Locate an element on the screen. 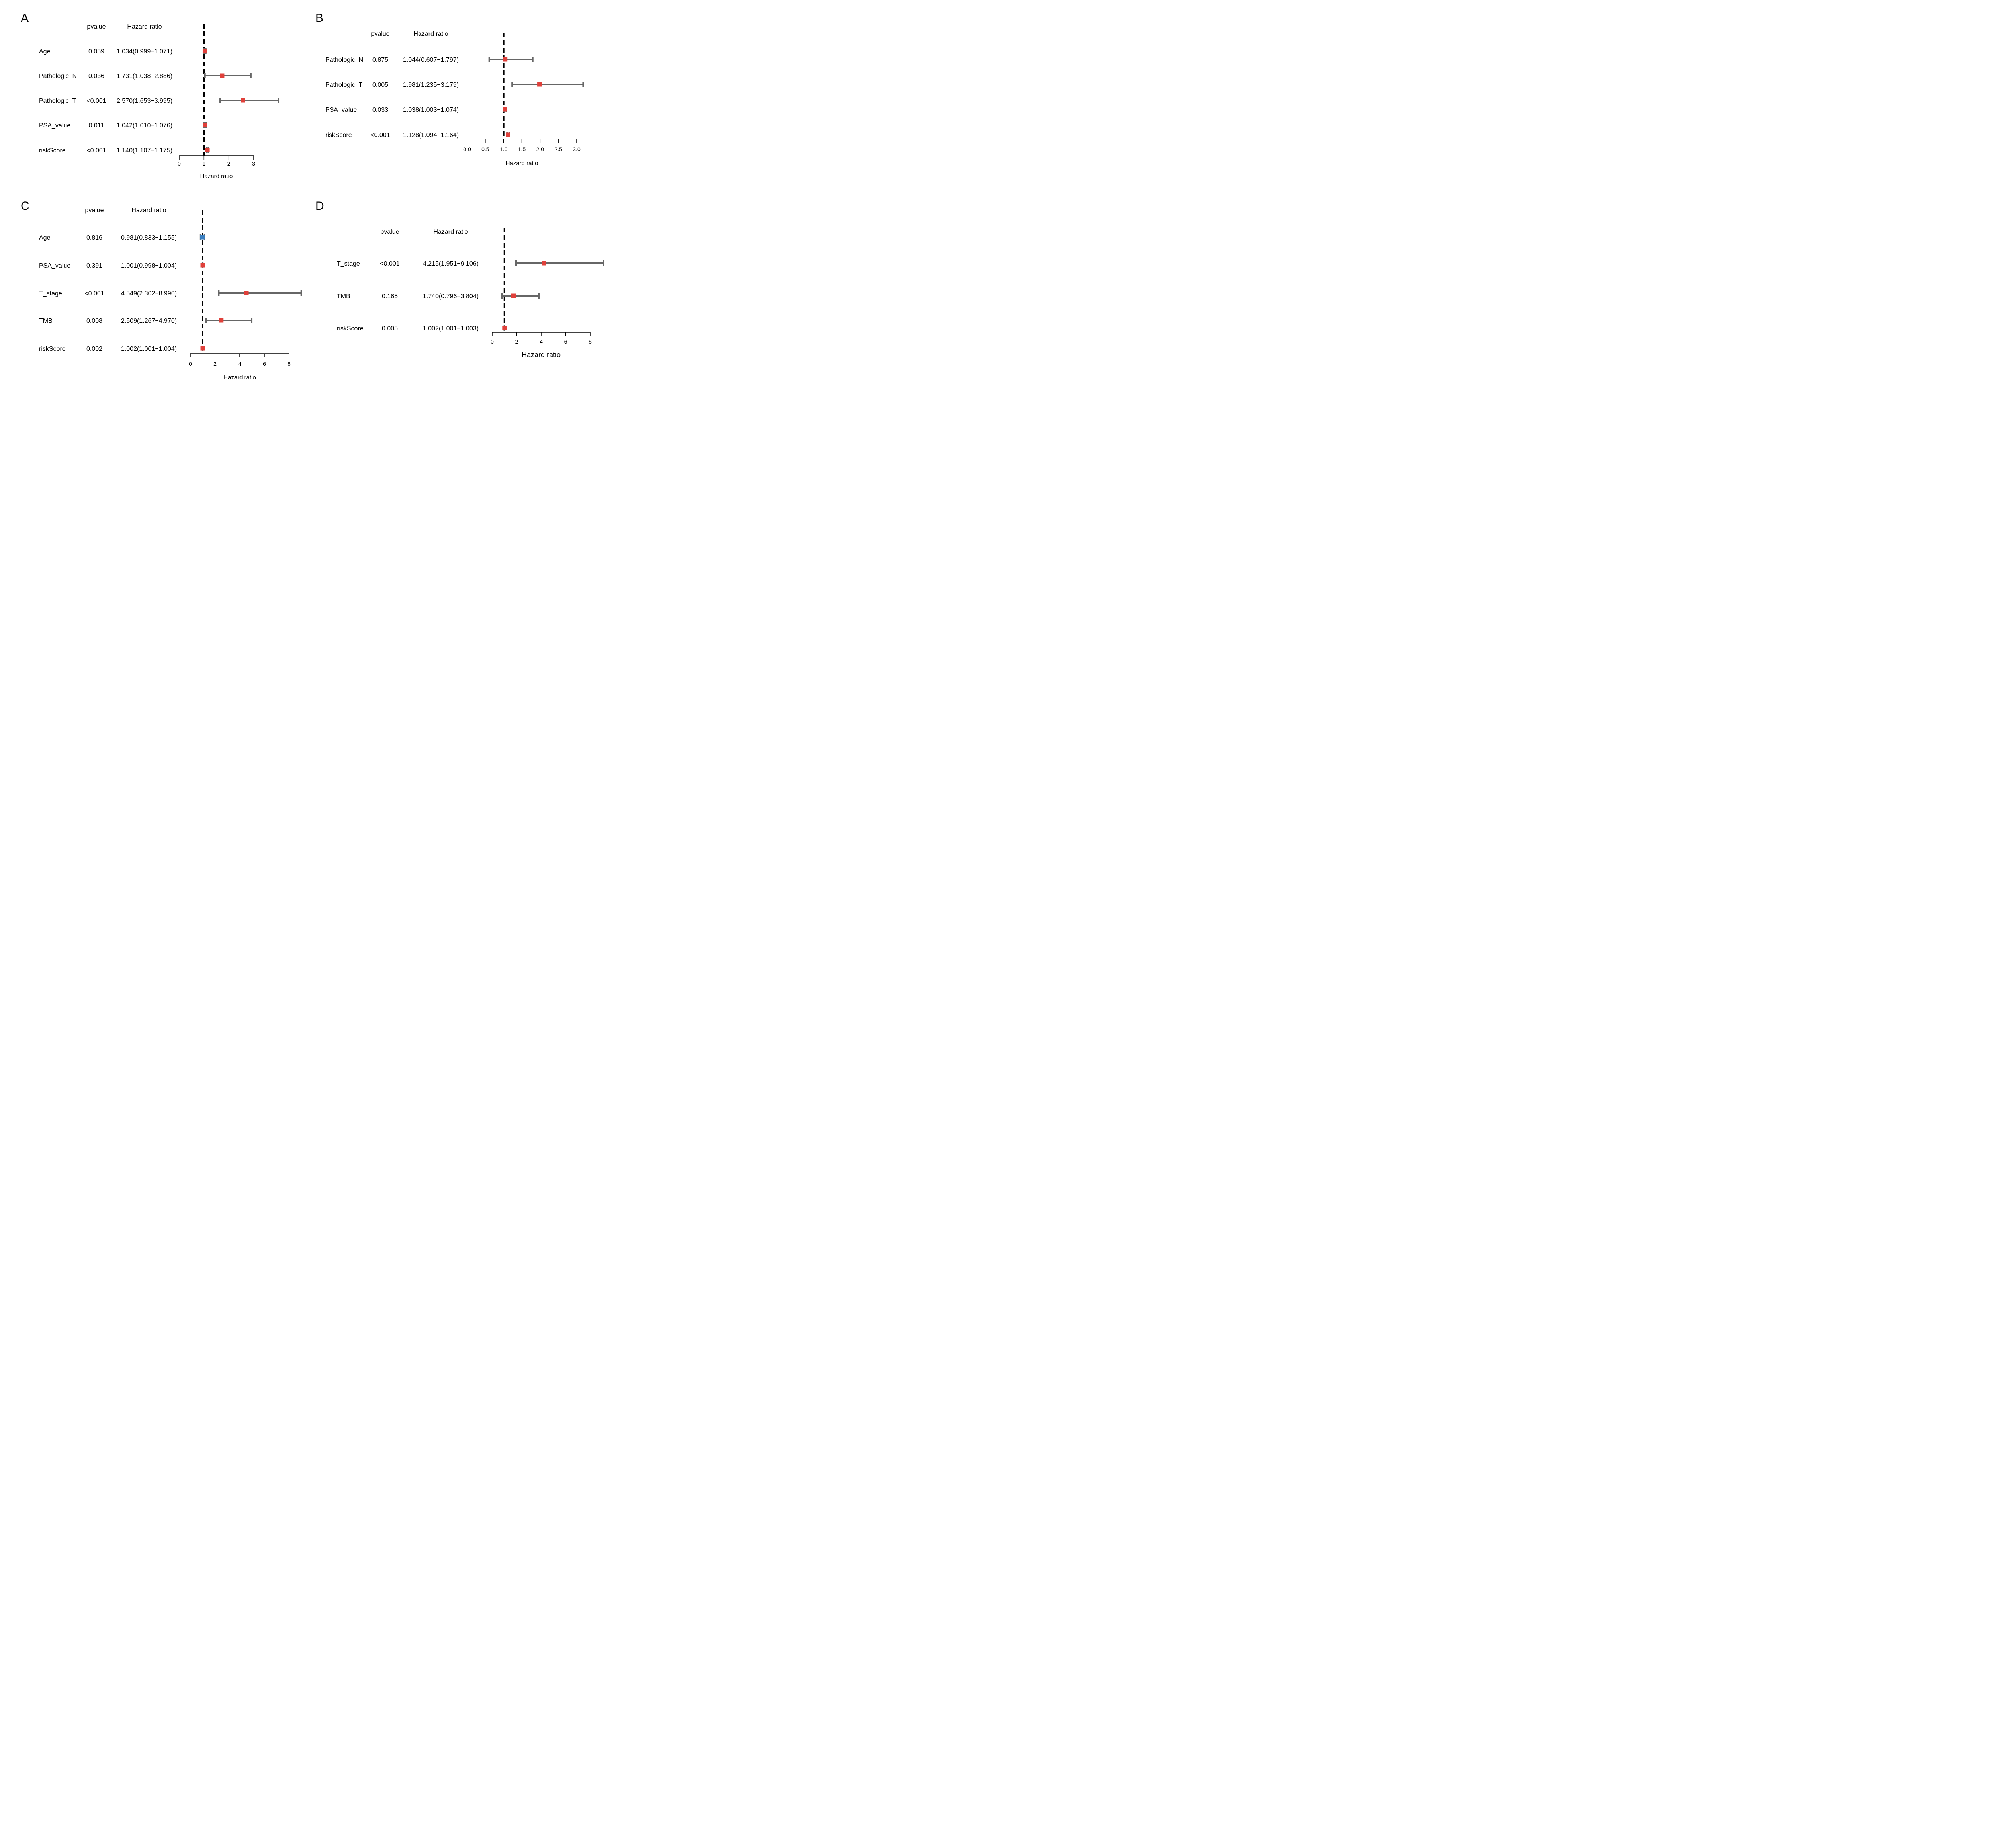  x-tick-label: 6 is located at coordinates (264, 364).